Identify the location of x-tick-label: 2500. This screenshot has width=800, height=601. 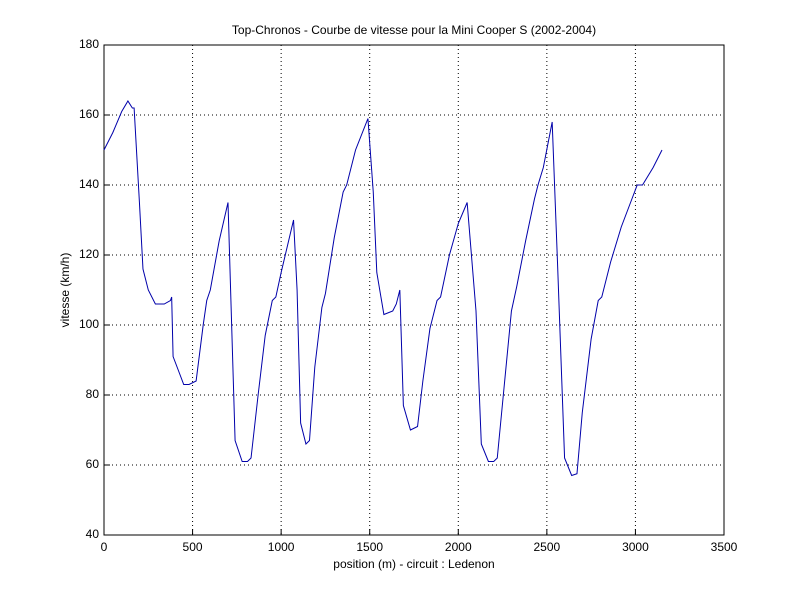
(547, 547).